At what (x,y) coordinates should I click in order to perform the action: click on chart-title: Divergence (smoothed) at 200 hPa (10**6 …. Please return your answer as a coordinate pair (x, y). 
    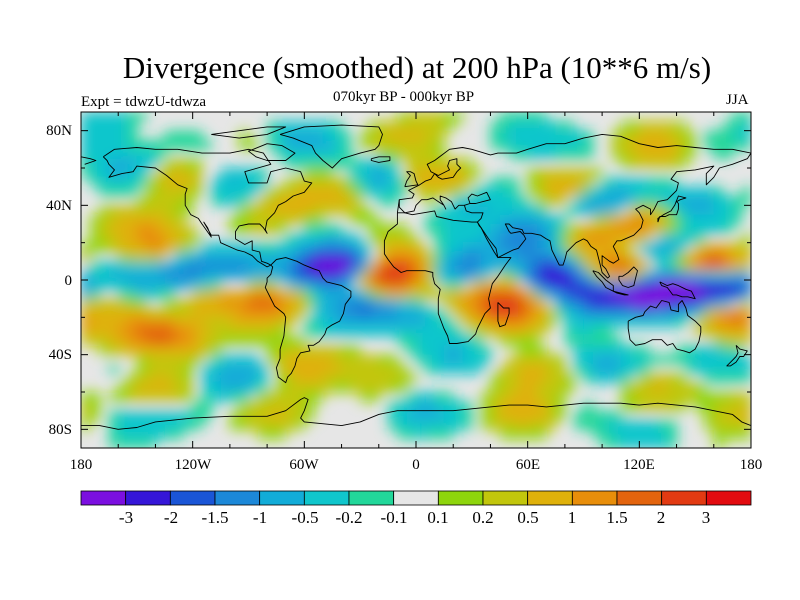
    Looking at the image, I should click on (417, 67).